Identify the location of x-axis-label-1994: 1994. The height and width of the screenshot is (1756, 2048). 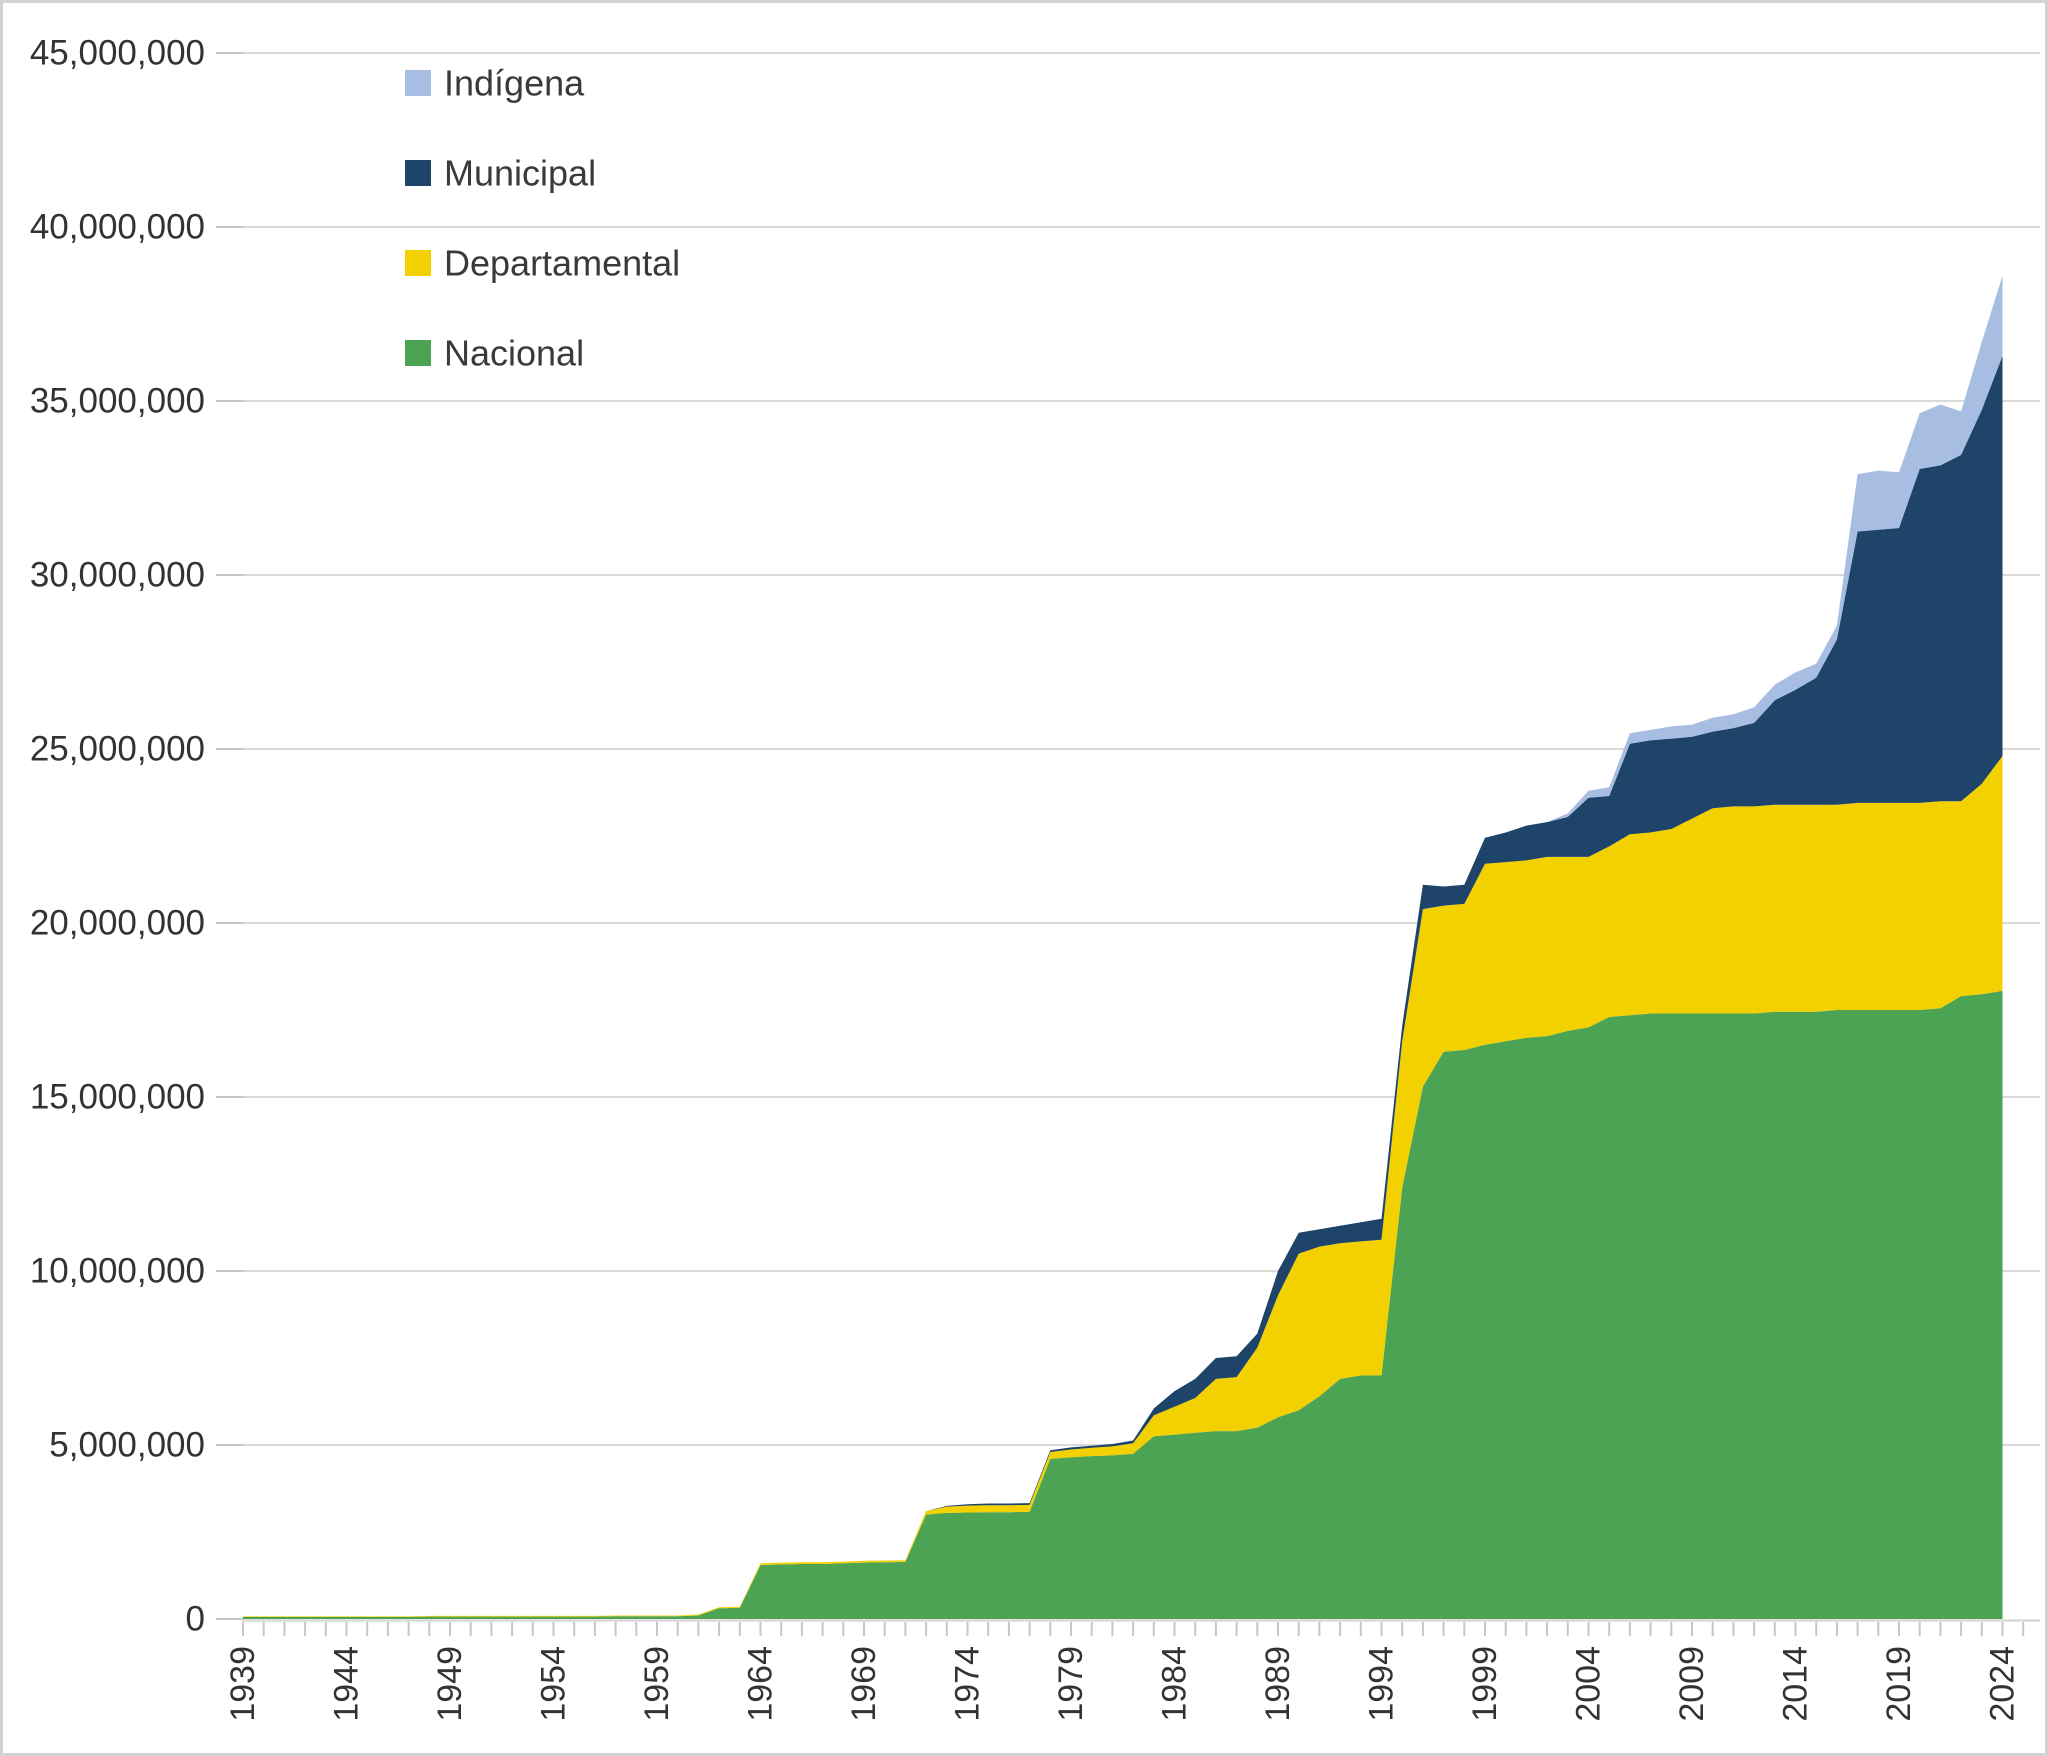
(1382, 1684).